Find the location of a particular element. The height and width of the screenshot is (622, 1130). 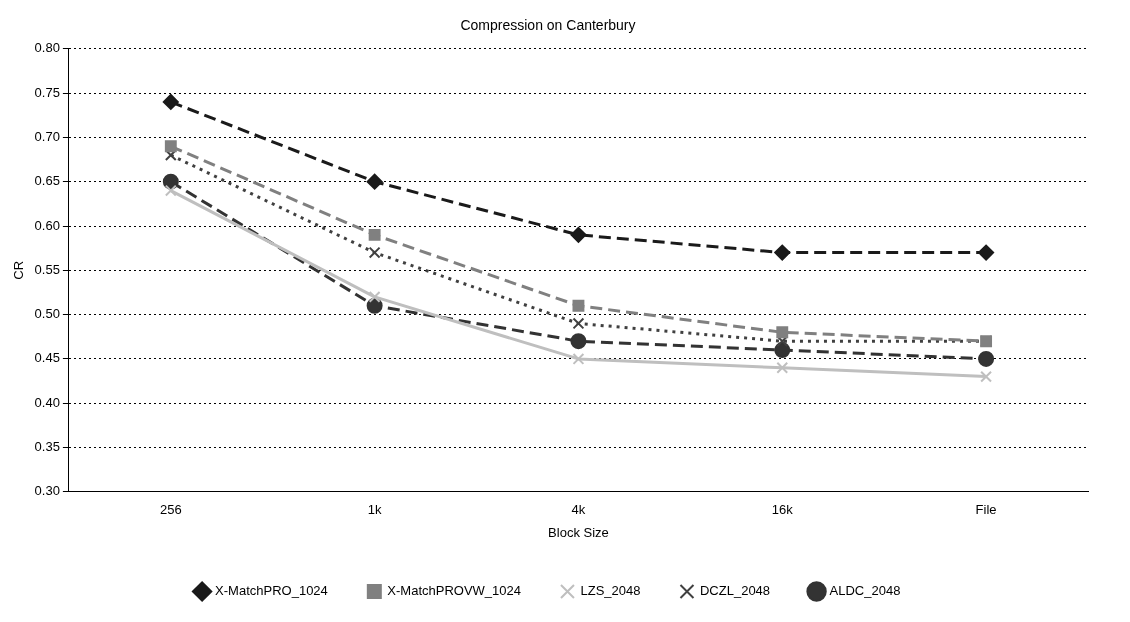

x-tick-label: 1k is located at coordinates (374, 510).